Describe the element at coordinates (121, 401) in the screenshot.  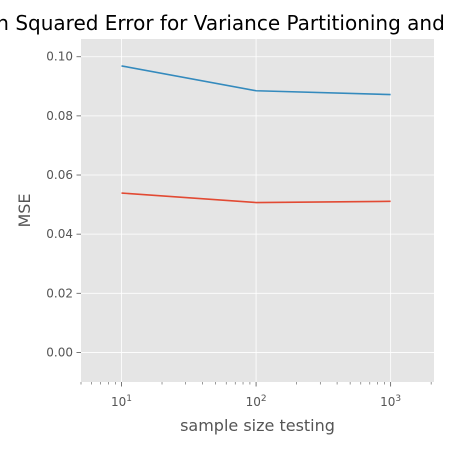
I see `x-tick-label: 10¹` at that location.